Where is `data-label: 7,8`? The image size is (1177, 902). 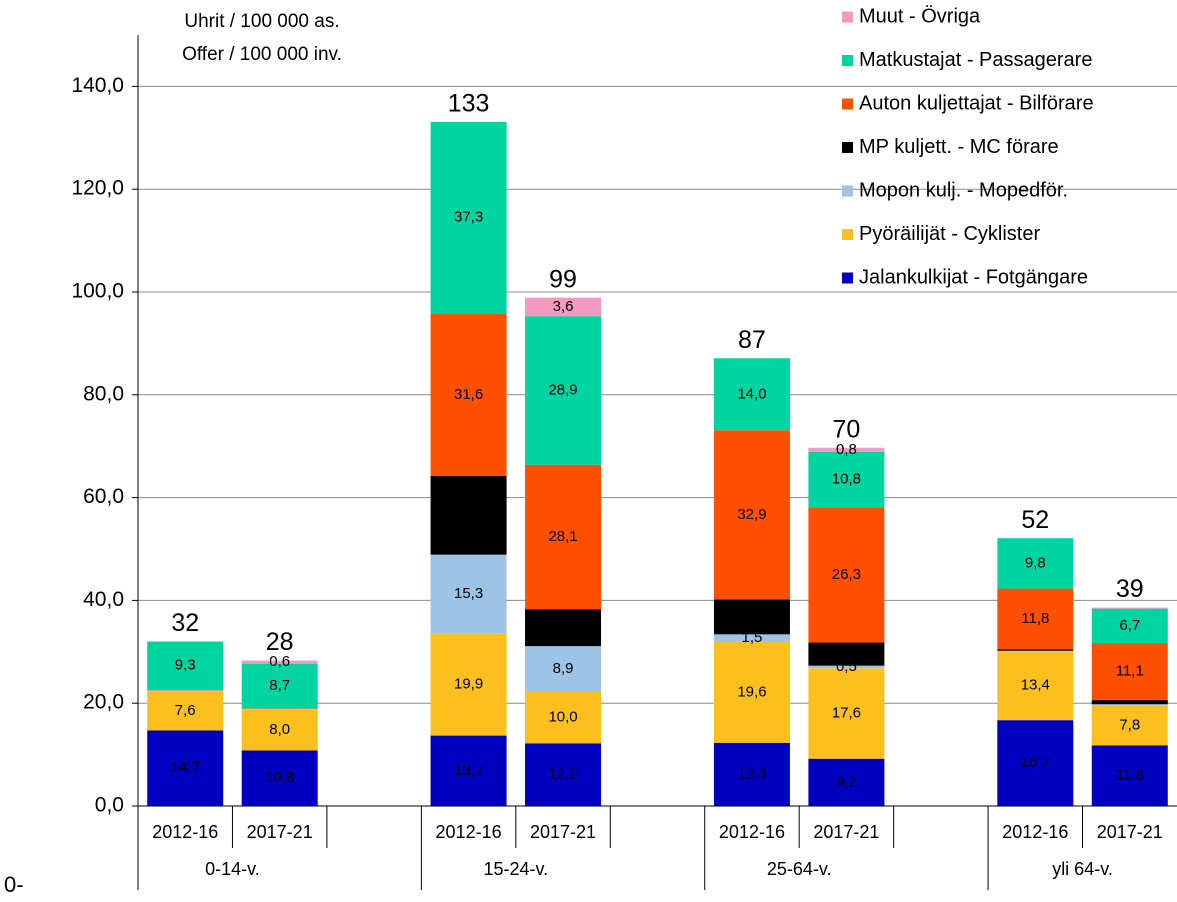
data-label: 7,8 is located at coordinates (1129, 724).